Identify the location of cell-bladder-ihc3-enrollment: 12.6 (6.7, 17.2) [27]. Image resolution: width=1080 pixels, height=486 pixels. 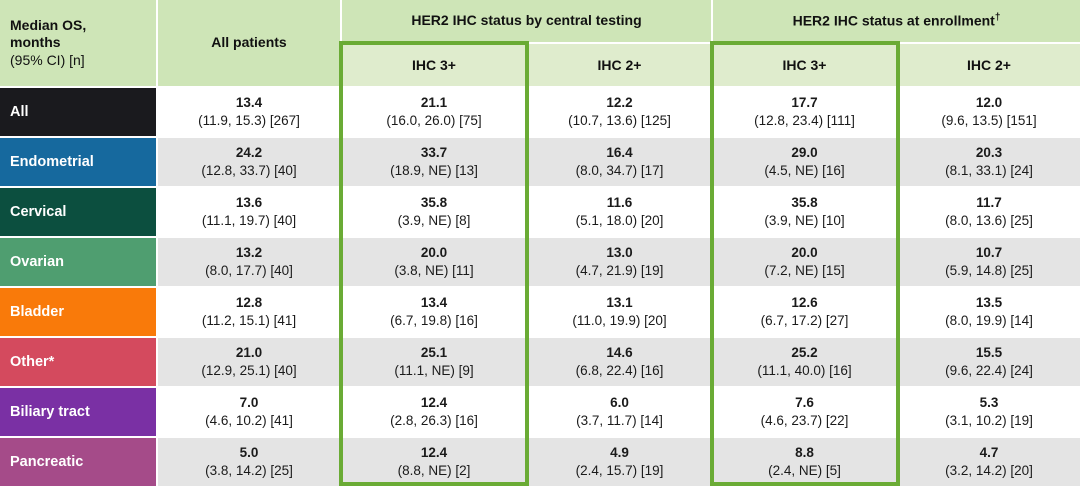
(804, 312).